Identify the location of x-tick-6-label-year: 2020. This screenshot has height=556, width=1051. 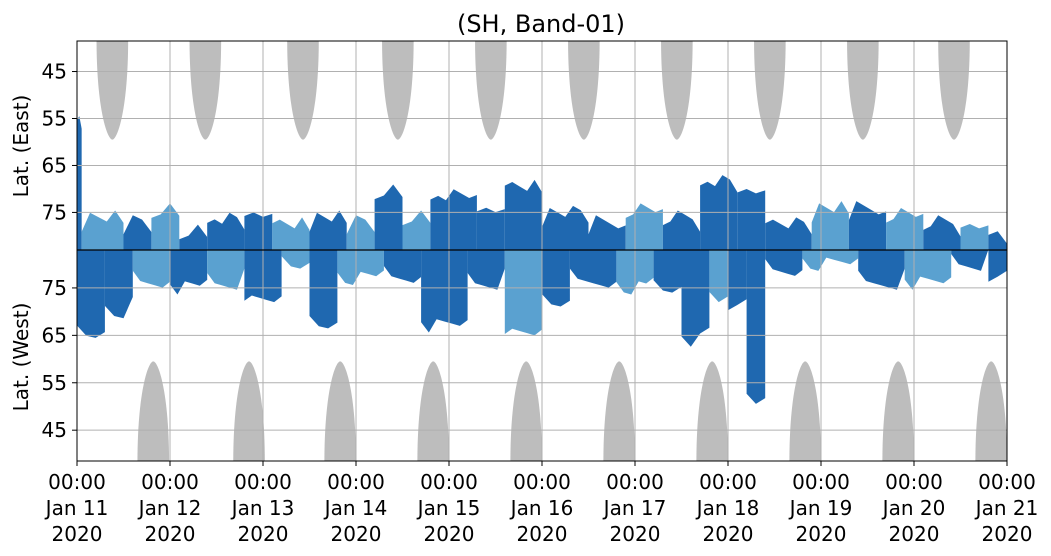
(635, 534).